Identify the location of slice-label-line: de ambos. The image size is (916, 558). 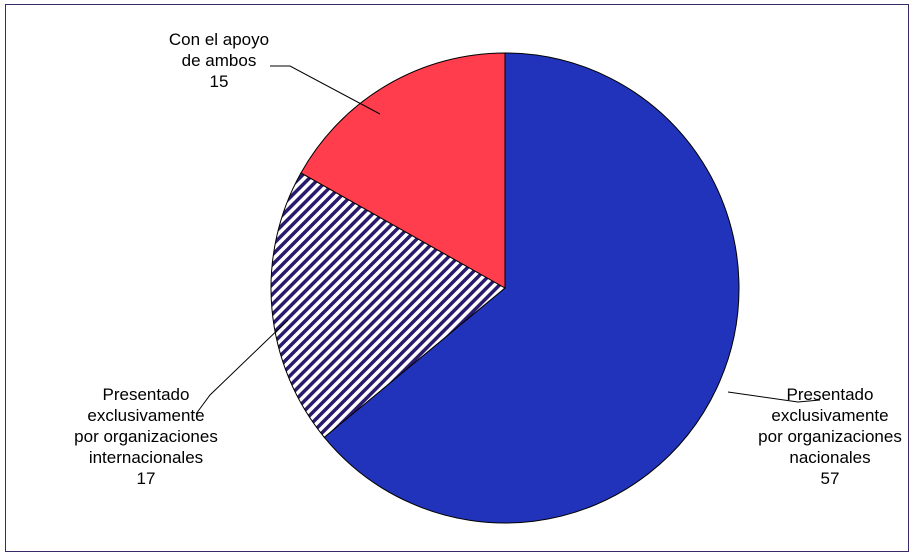
(219, 60).